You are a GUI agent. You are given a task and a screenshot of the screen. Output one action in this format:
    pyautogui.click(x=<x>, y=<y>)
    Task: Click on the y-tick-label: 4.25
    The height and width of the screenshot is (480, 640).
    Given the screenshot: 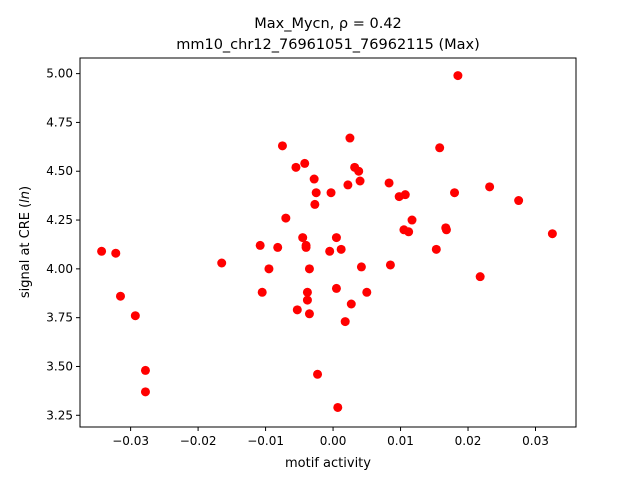 What is the action you would take?
    pyautogui.click(x=59, y=220)
    